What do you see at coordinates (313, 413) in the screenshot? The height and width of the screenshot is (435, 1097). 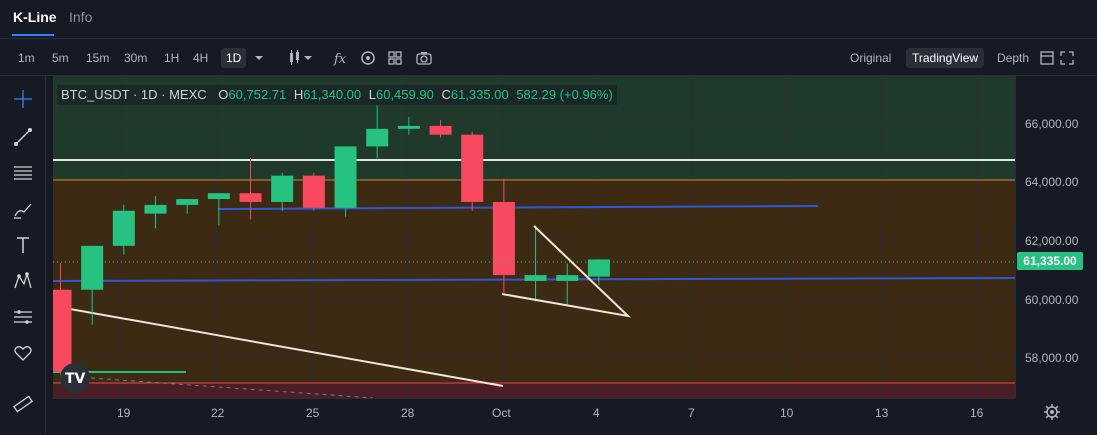 I see `time-tick: 25` at bounding box center [313, 413].